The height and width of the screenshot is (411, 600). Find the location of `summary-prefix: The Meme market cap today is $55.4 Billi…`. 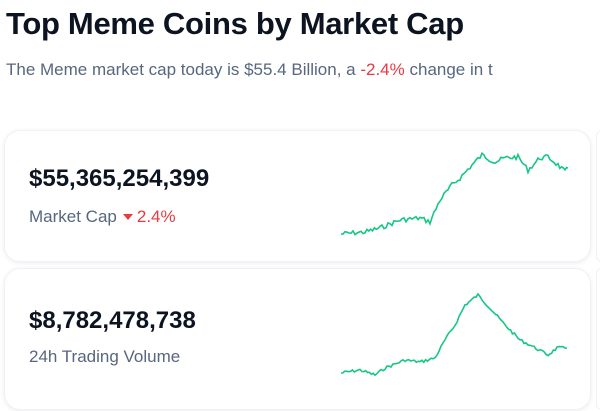

summary-prefix: The Meme market cap today is $55.4 Billi… is located at coordinates (183, 69).